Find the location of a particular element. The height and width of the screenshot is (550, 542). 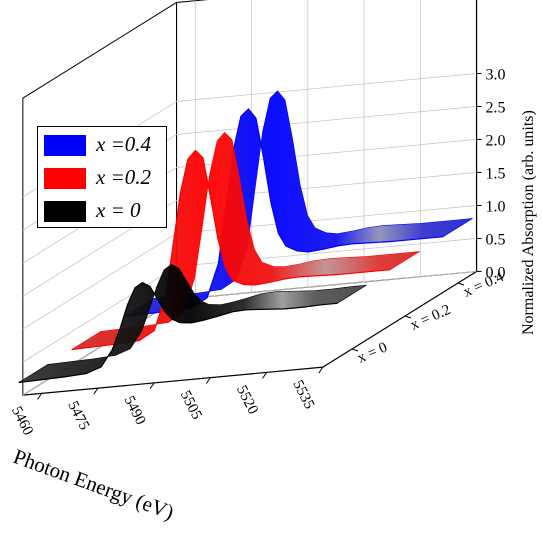

x-tick-label: 5505 is located at coordinates (191, 405).